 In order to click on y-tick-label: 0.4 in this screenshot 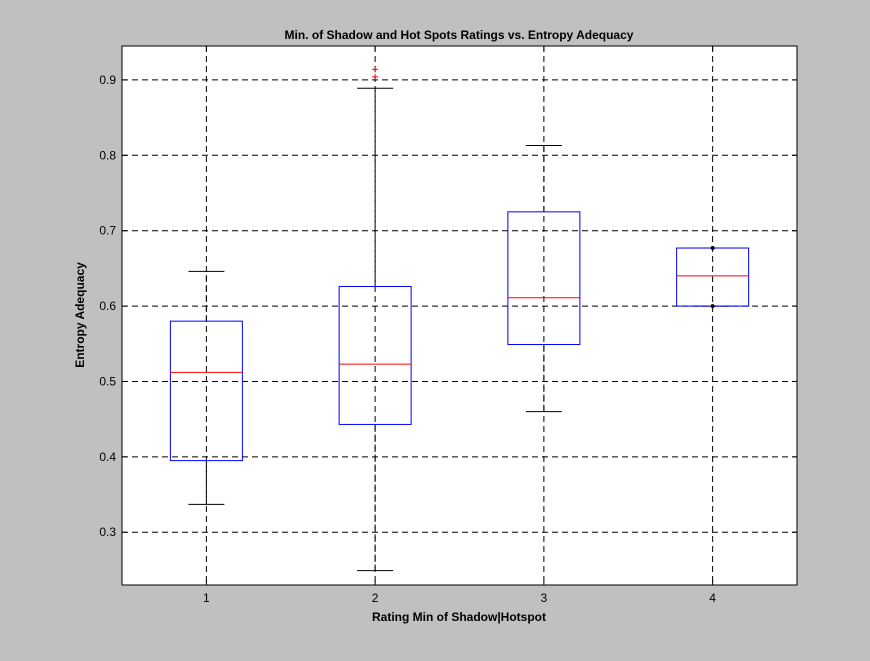, I will do `click(107, 457)`.